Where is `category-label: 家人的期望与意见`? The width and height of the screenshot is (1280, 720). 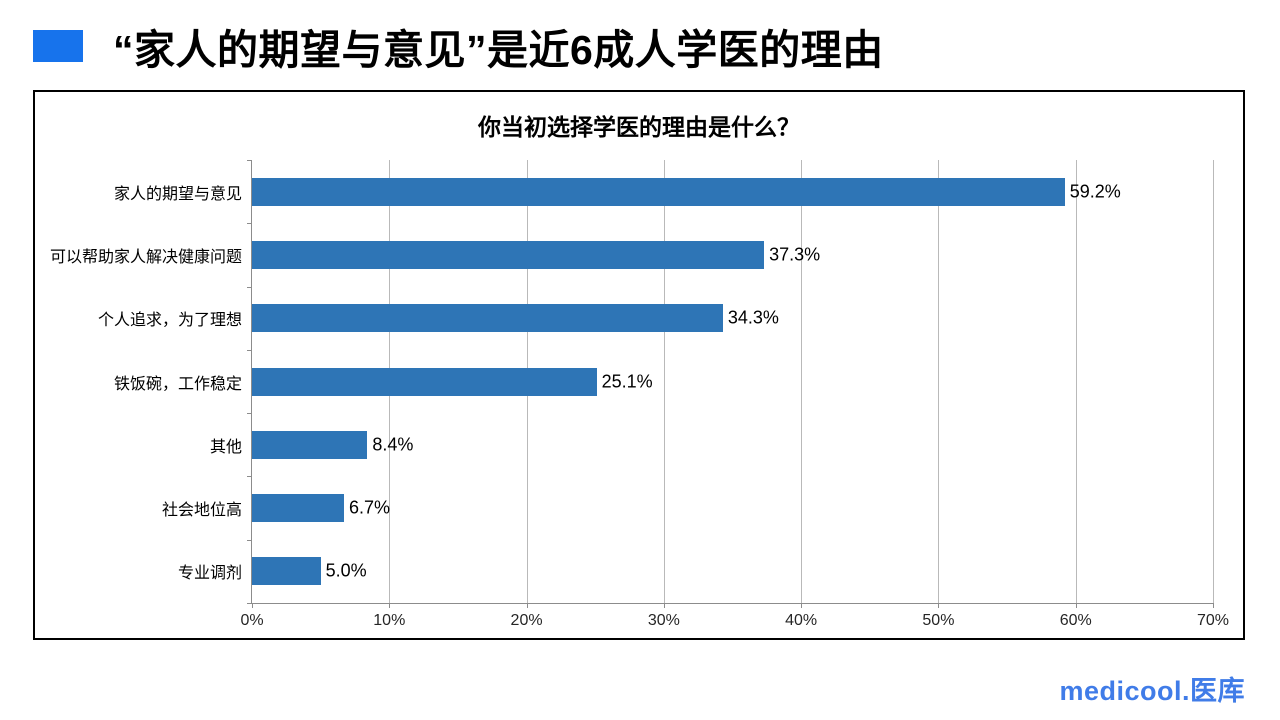 category-label: 家人的期望与意见 is located at coordinates (177, 194).